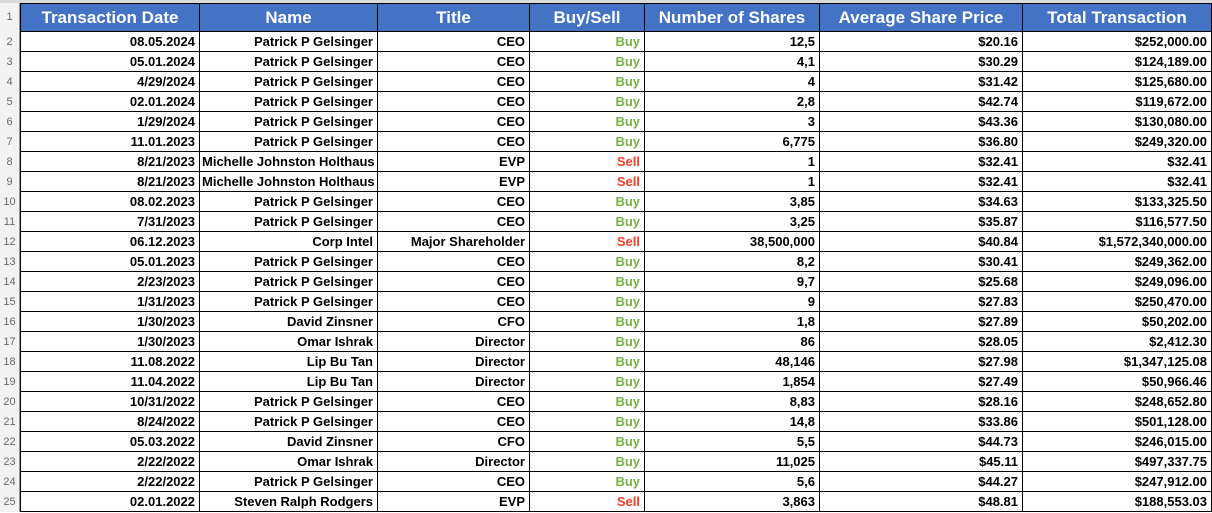 This screenshot has height=513, width=1212. What do you see at coordinates (10, 282) in the screenshot?
I see `row-number: 14` at bounding box center [10, 282].